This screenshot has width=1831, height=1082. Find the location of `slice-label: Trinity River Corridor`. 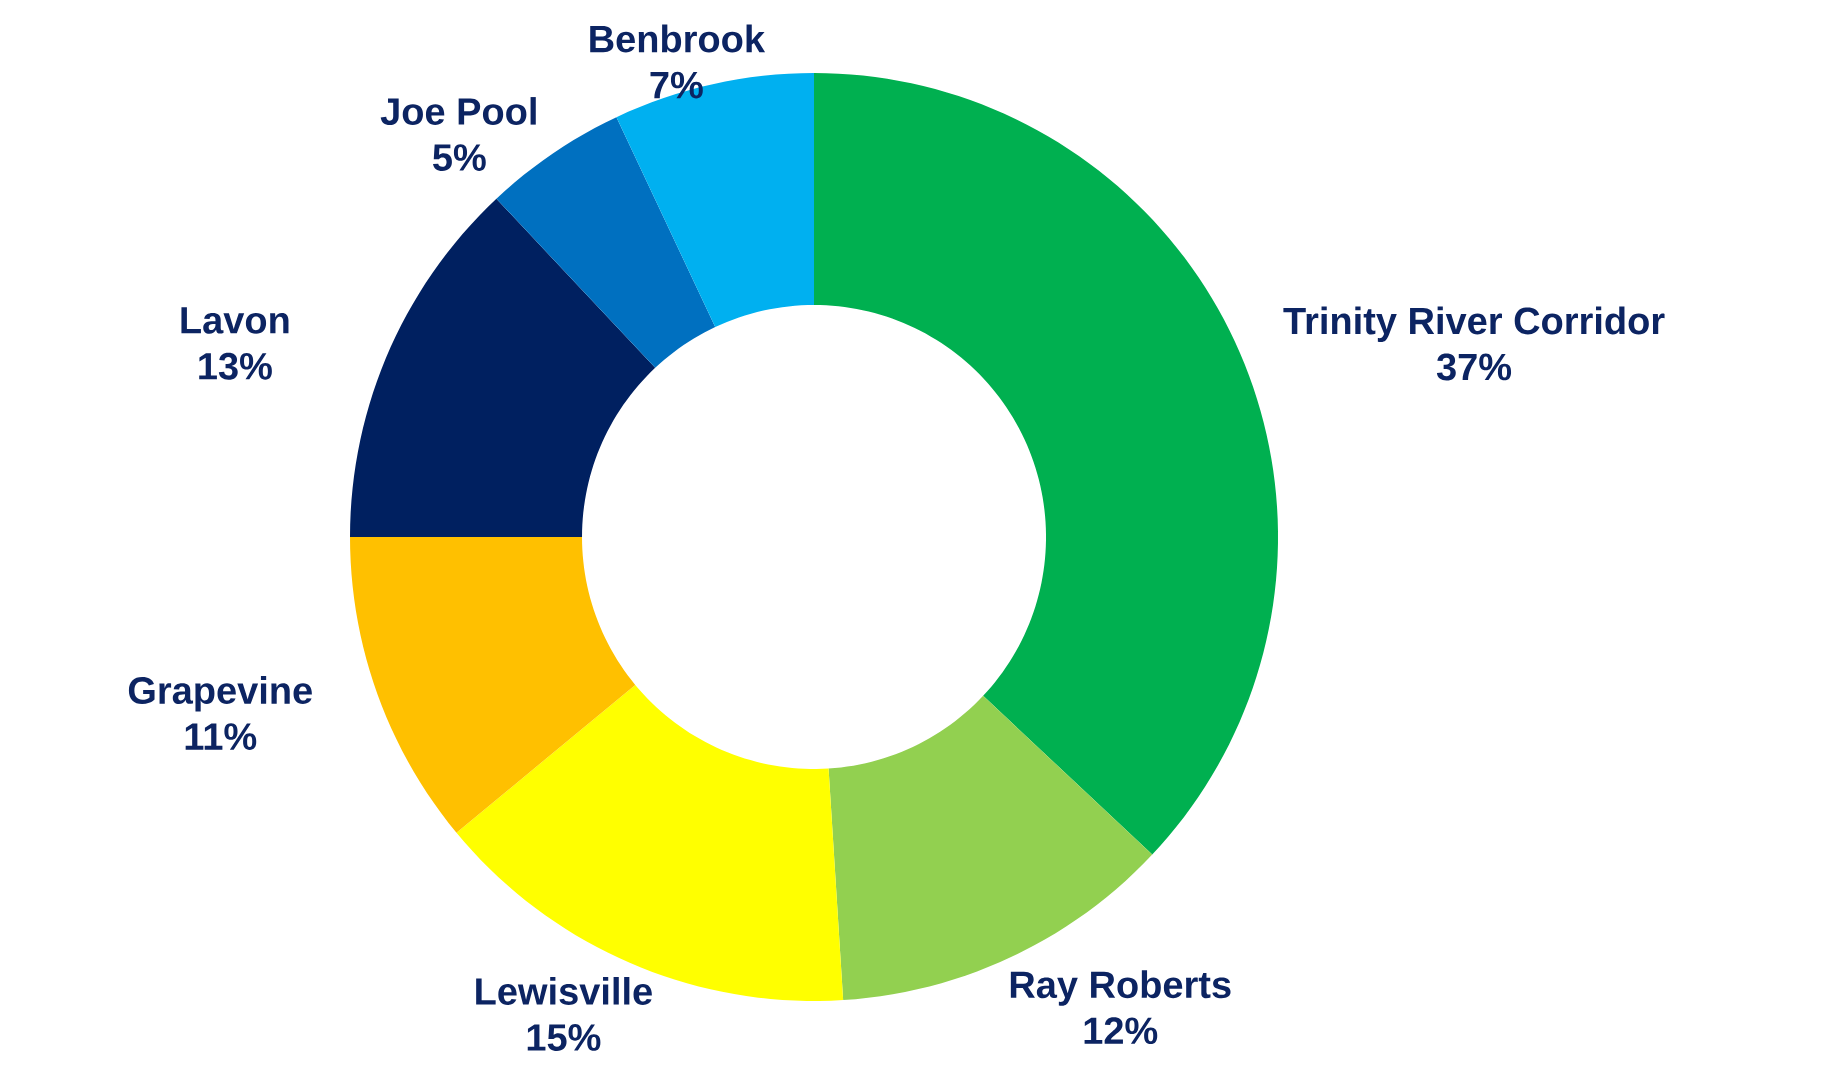

slice-label: Trinity River Corridor is located at coordinates (1474, 324).